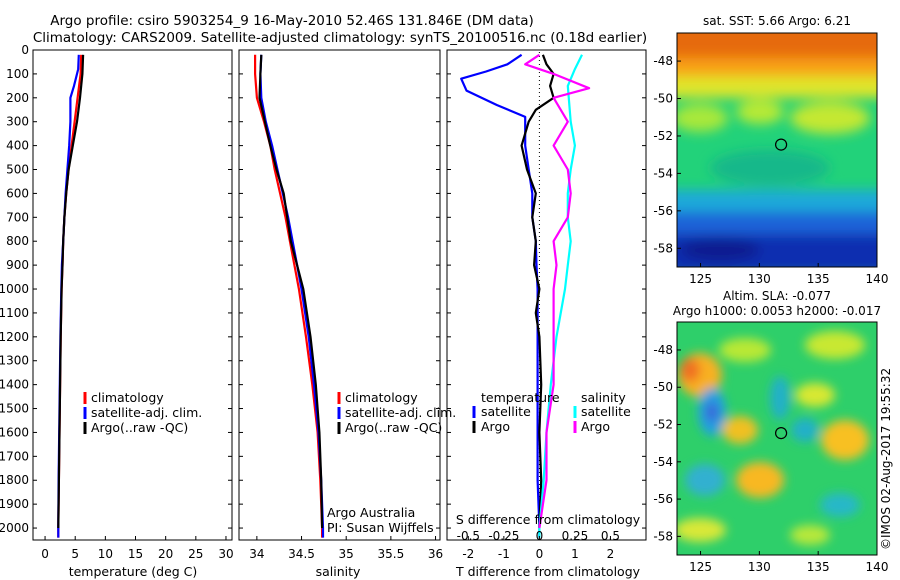 The image size is (900, 580). Describe the element at coordinates (75, 554) in the screenshot. I see `x-tick-label: 5` at that location.